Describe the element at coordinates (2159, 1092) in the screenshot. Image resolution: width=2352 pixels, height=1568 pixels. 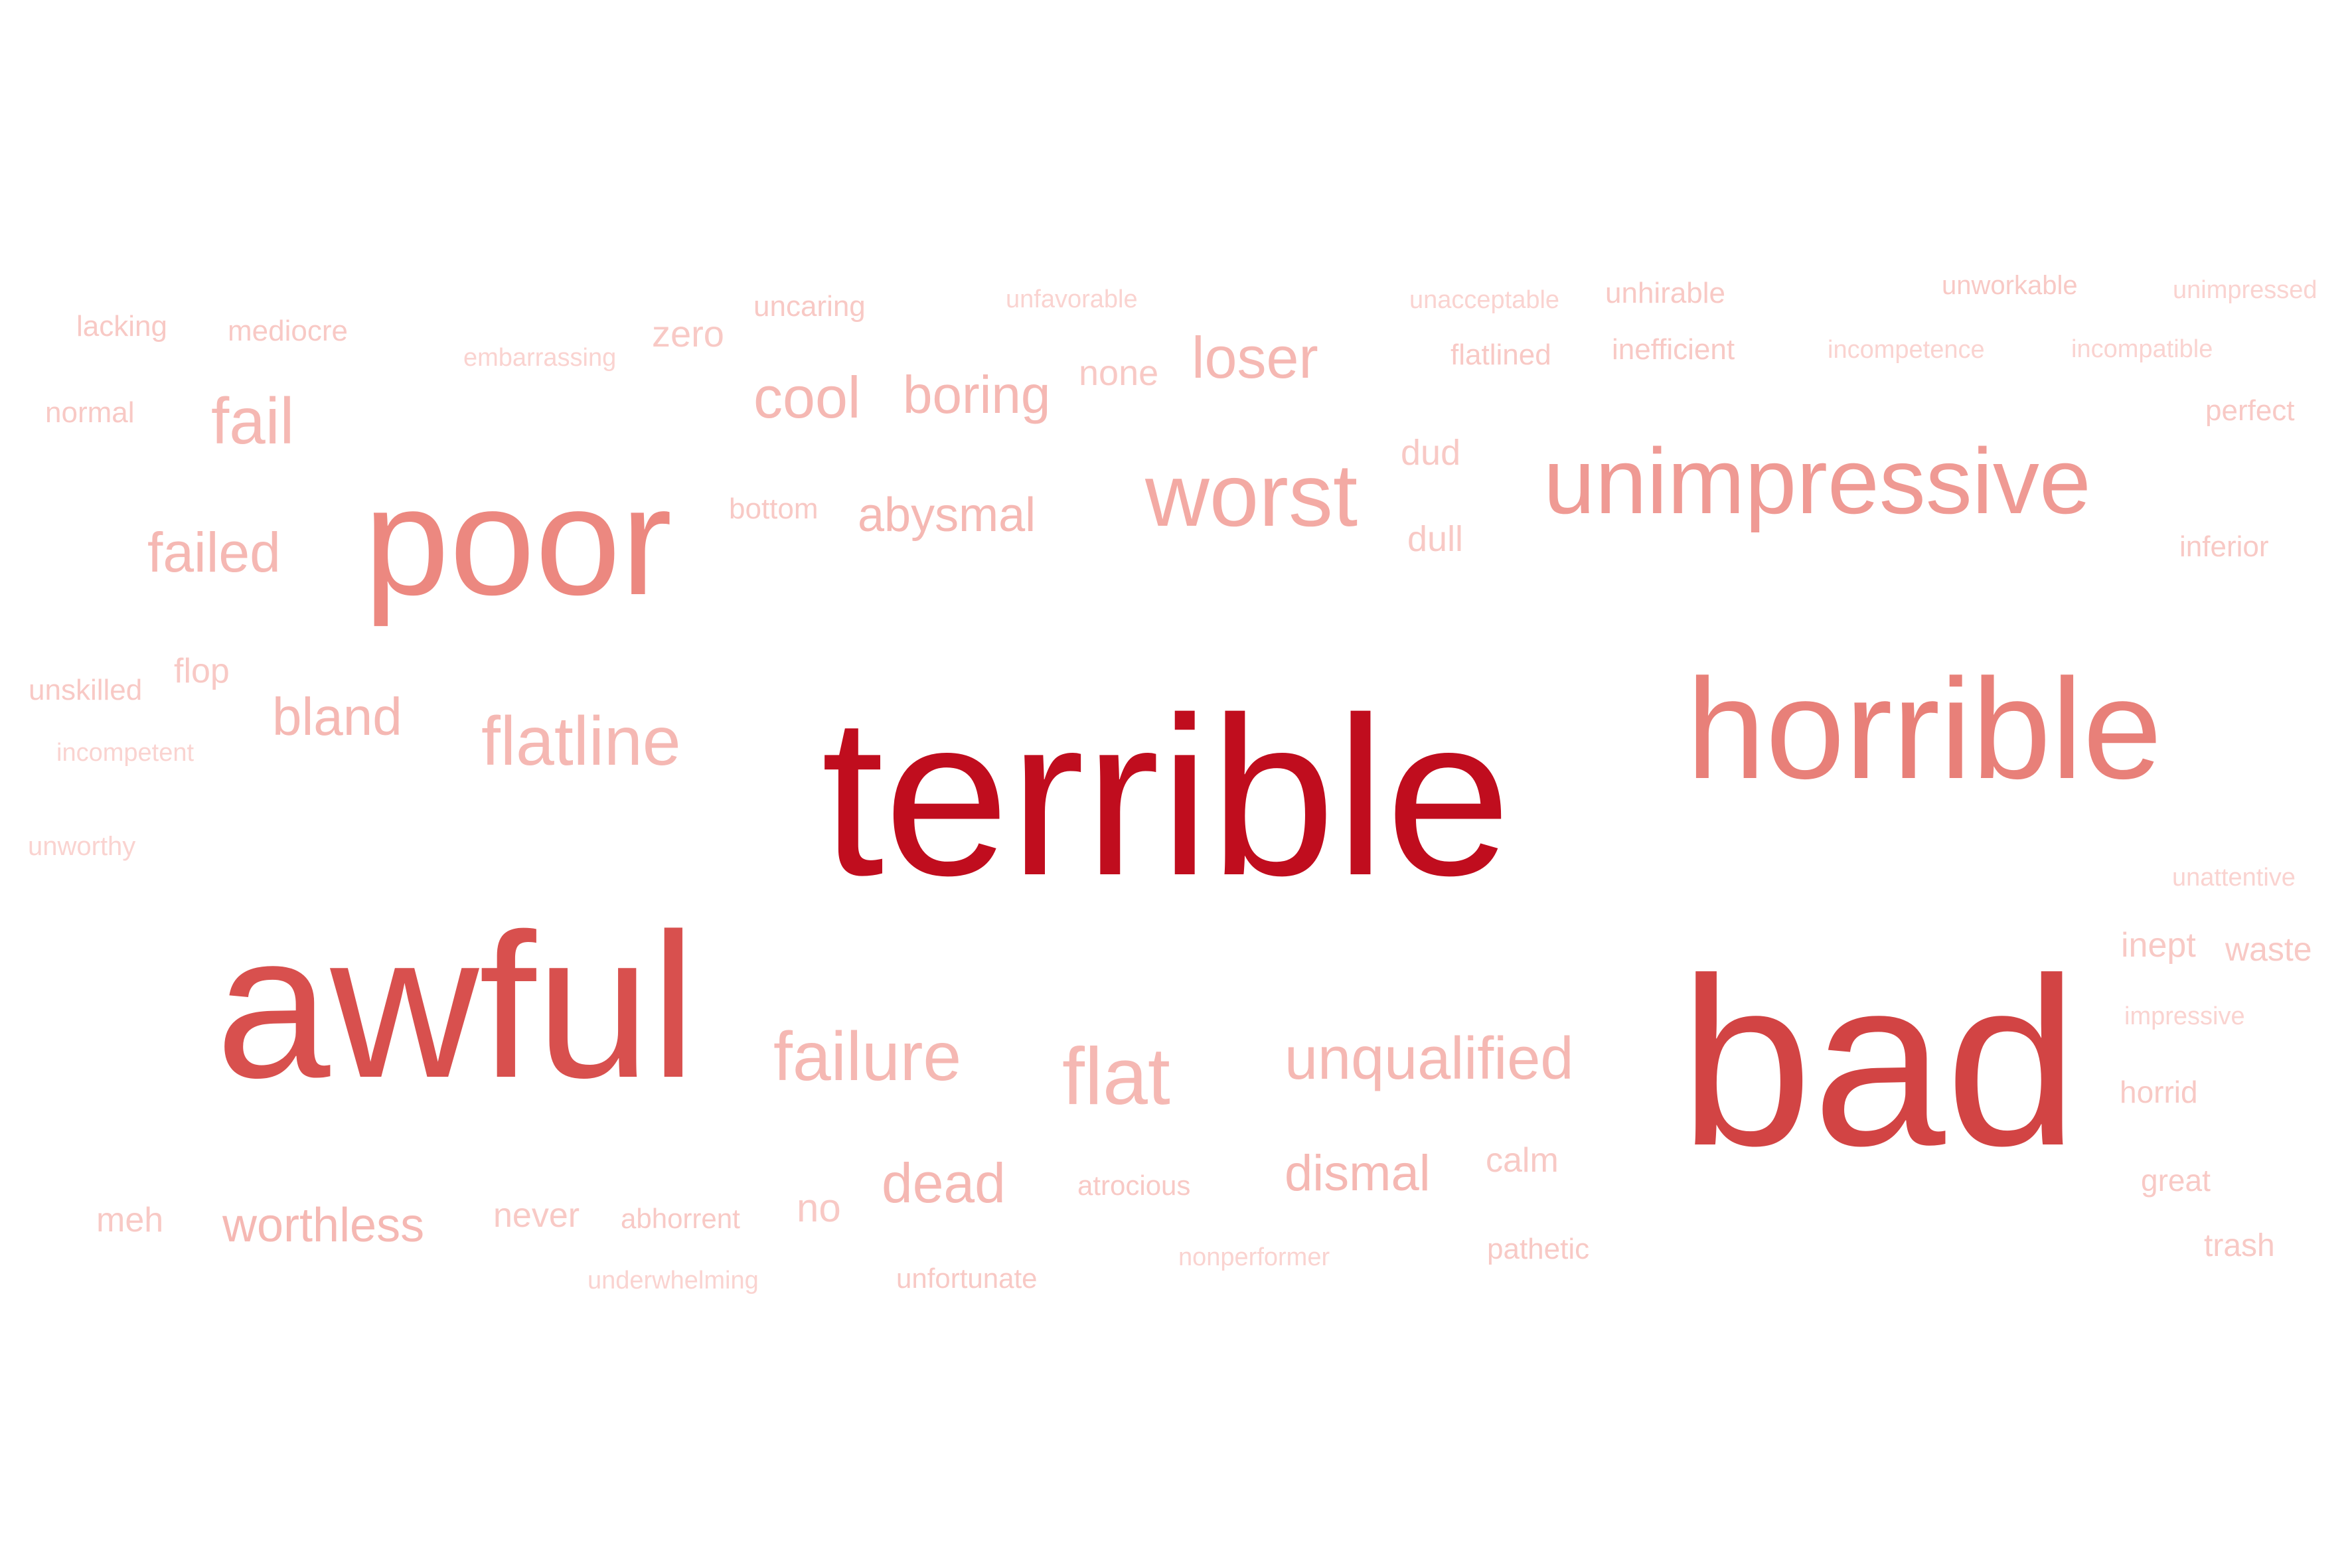
I see `word-horrid: horrid` at that location.